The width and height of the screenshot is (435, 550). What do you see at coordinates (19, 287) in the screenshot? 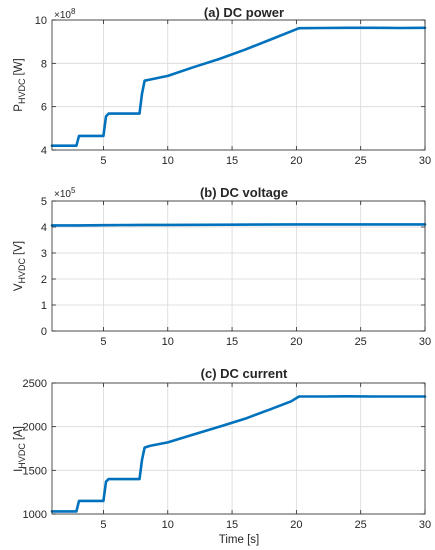
I see `y-axis-label-main: V` at bounding box center [19, 287].